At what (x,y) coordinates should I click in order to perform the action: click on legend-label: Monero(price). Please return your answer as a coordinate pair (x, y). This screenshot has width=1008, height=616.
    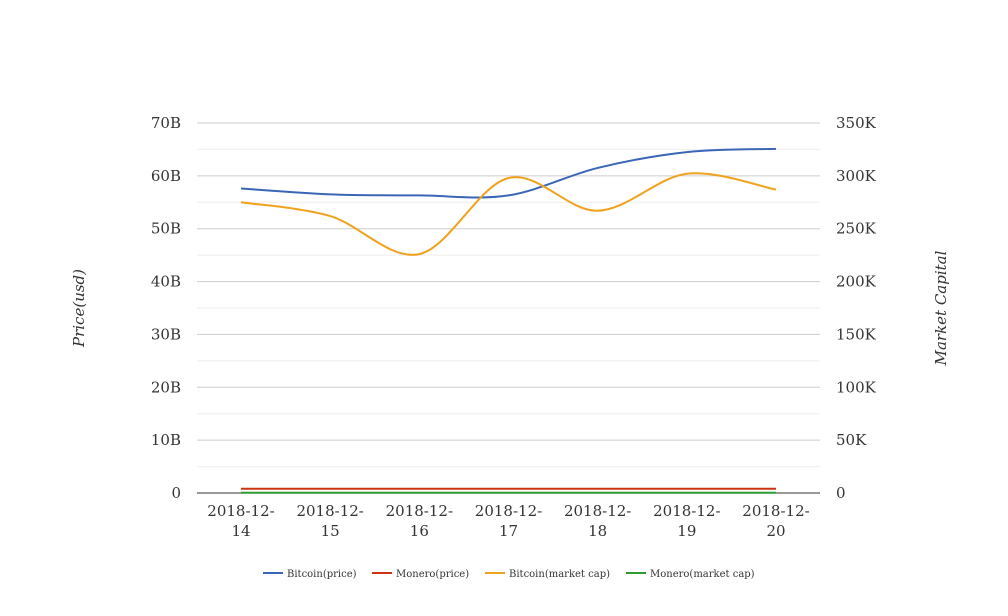
    Looking at the image, I should click on (432, 574).